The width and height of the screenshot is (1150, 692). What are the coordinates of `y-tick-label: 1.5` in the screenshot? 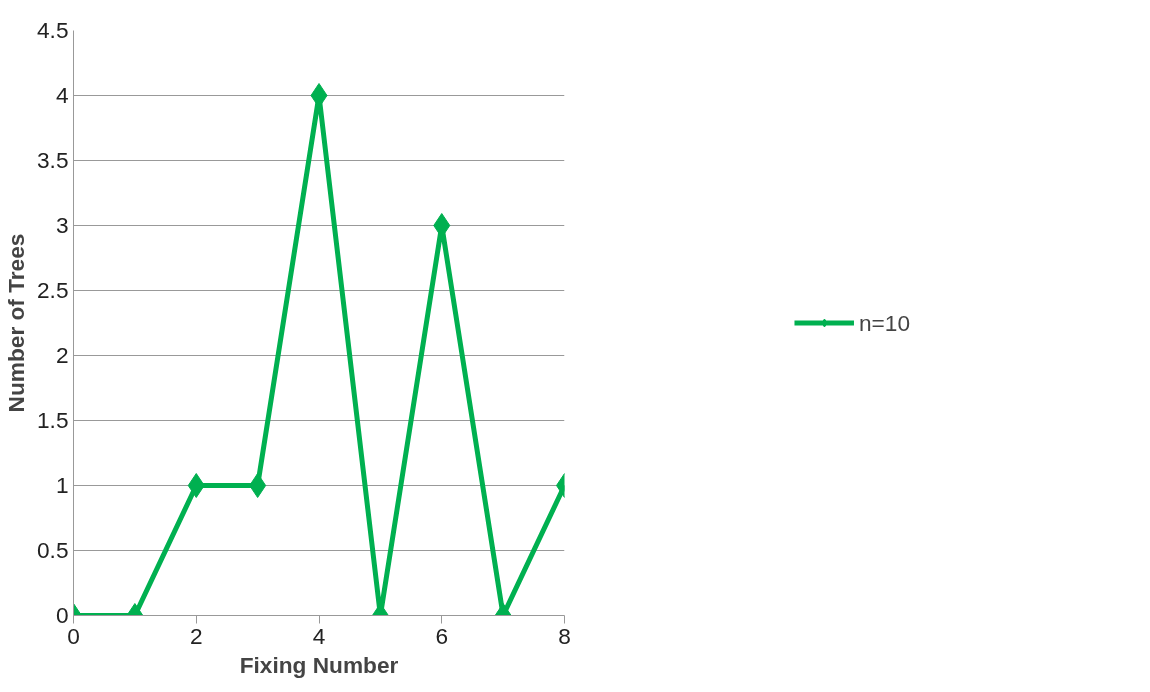 It's located at (53, 420).